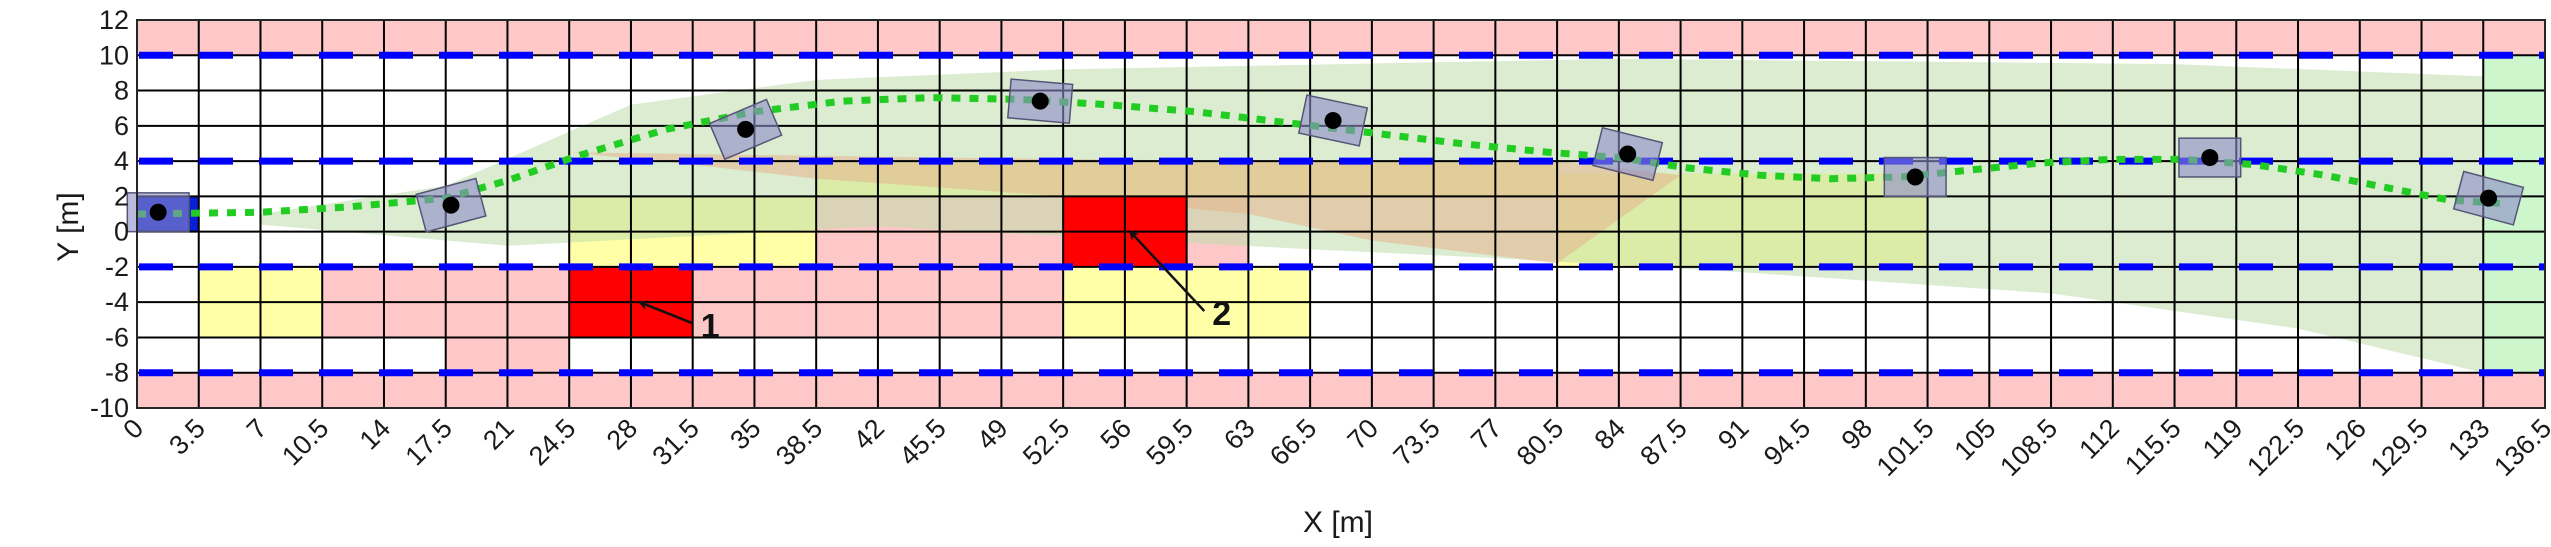  I want to click on y-tick-label: -10, so click(109, 408).